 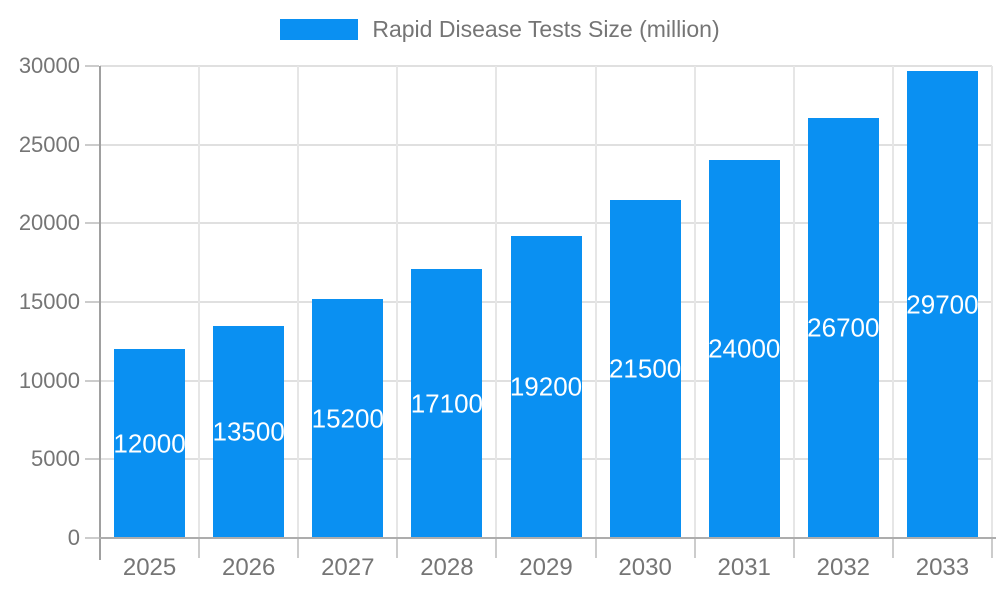 I want to click on bar-2028: 17100, so click(x=447, y=403).